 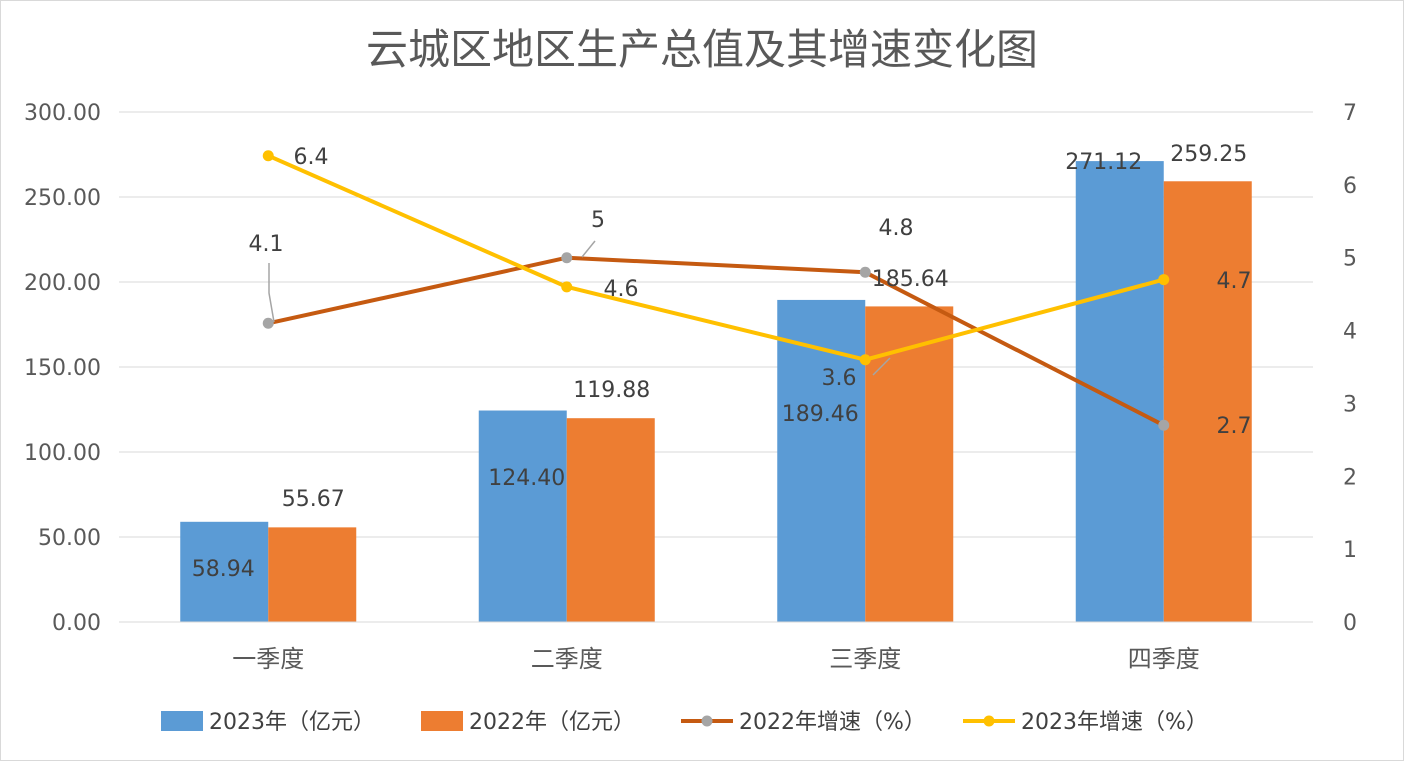 What do you see at coordinates (552, 722) in the screenshot?
I see `legend-label: 2022年（亿元）` at bounding box center [552, 722].